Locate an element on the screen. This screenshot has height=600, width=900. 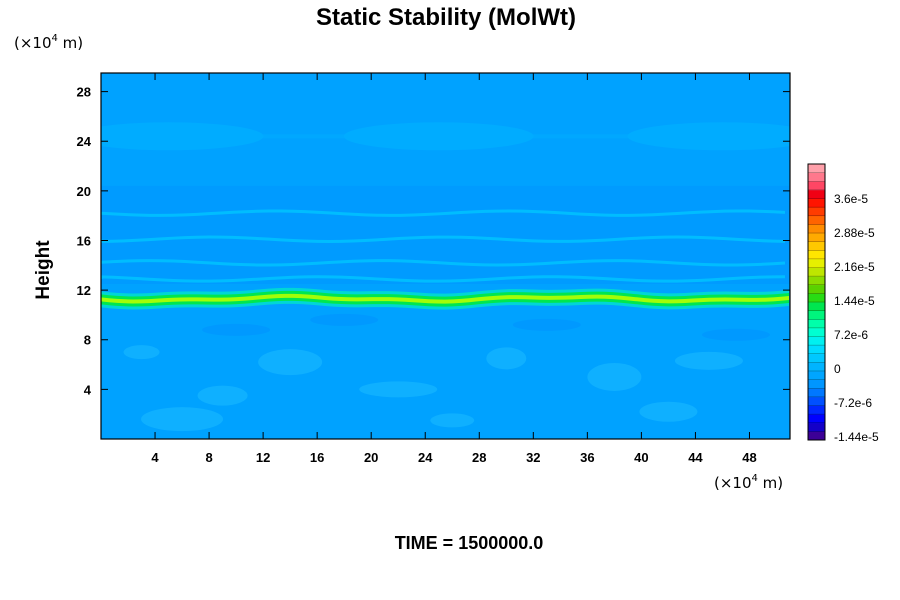
x-tick-label: 40 is located at coordinates (641, 457).